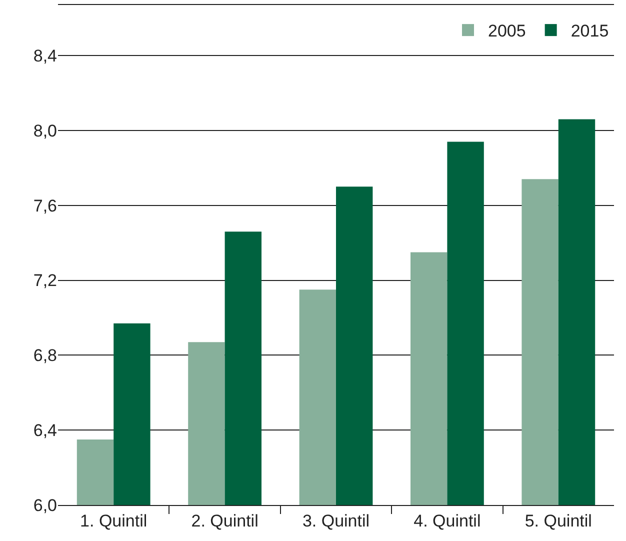 The height and width of the screenshot is (541, 626). What do you see at coordinates (114, 520) in the screenshot?
I see `x-tick-label: 1. Quintil` at bounding box center [114, 520].